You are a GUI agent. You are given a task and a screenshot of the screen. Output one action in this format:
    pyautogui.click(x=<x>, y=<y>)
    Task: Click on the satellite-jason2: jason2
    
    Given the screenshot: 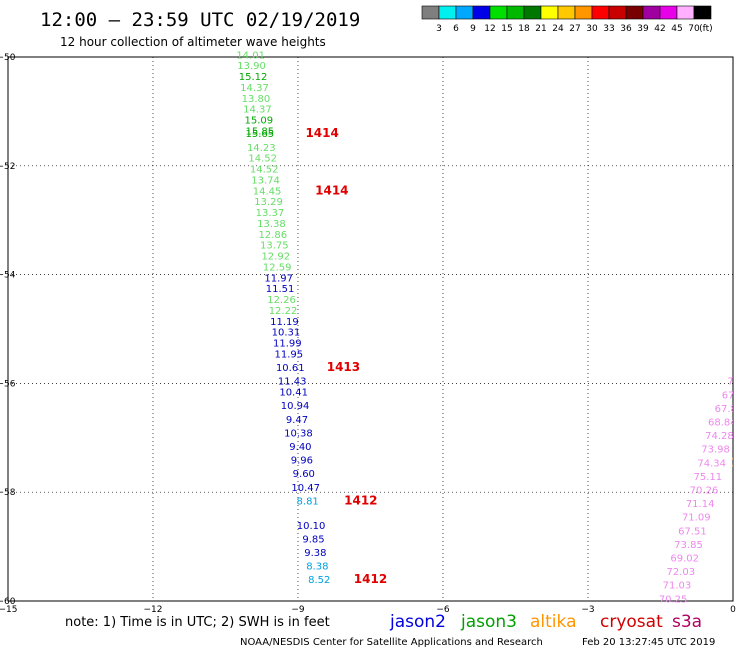 What is the action you would take?
    pyautogui.click(x=417, y=622)
    